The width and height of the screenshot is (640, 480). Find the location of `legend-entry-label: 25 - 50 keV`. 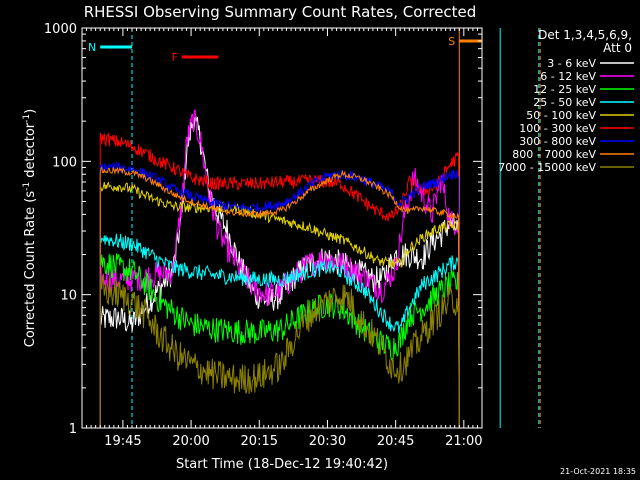

legend-entry-label: 25 - 50 keV is located at coordinates (564, 102).